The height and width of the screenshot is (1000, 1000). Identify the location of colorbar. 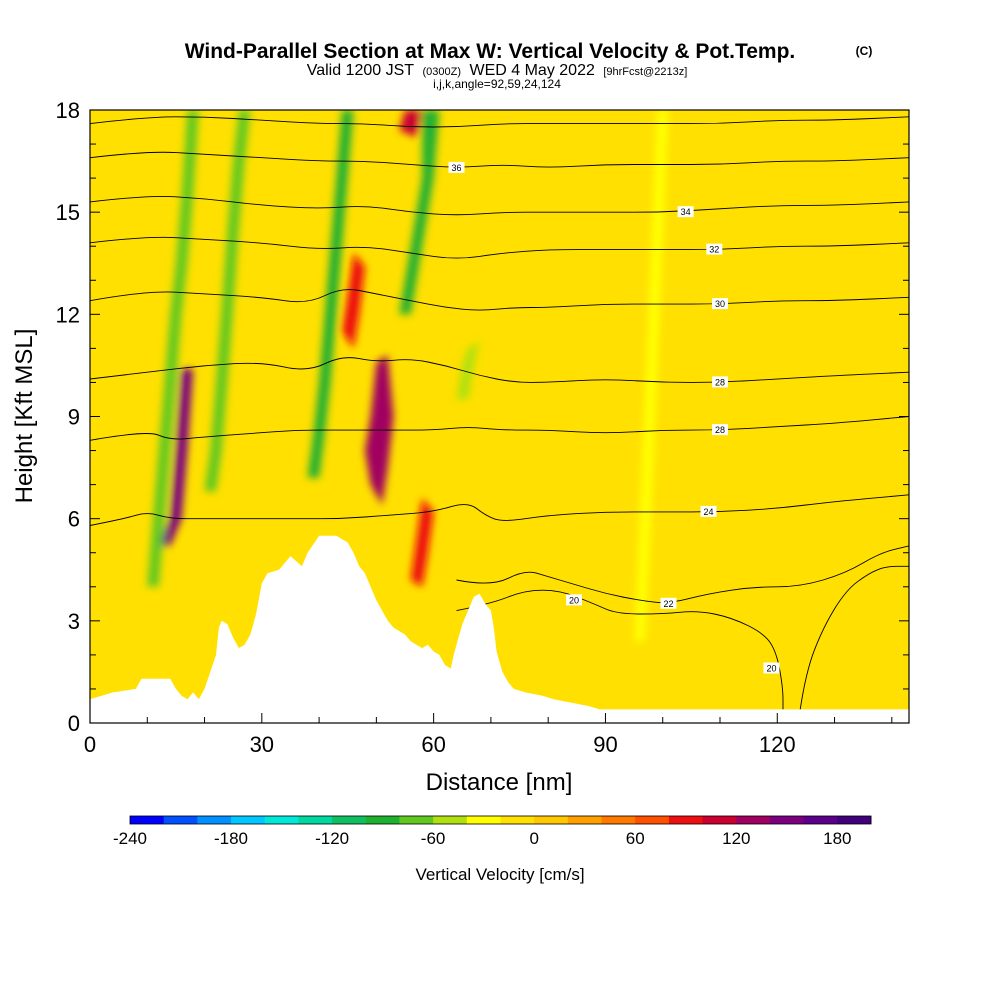
(500, 820).